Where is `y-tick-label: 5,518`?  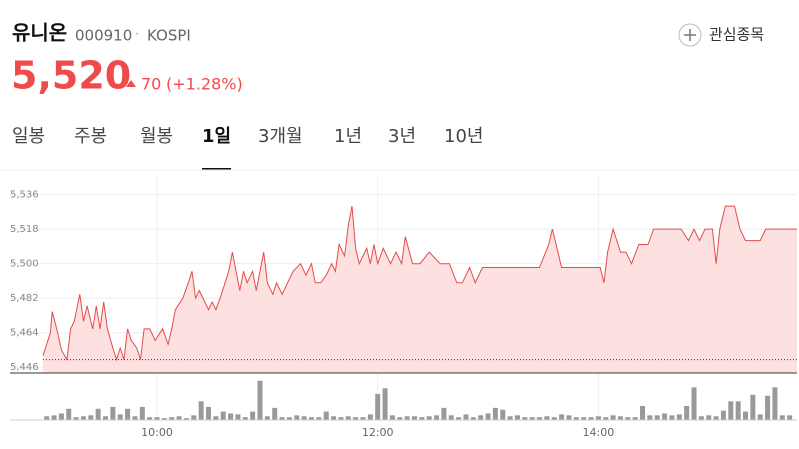
y-tick-label: 5,518 is located at coordinates (24, 229).